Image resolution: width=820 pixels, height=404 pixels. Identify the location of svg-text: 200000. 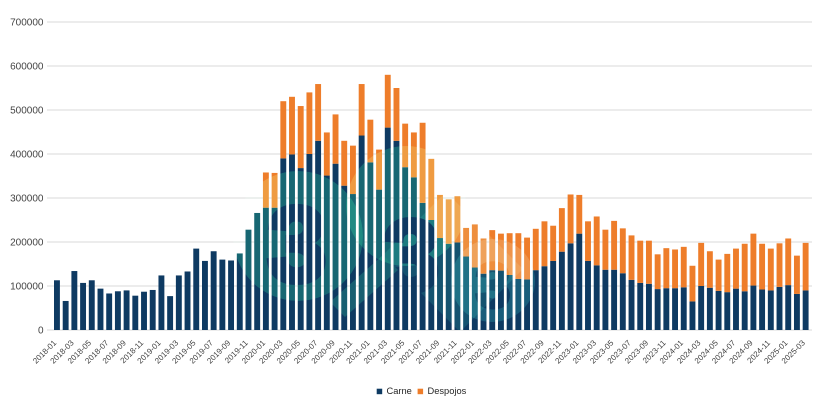
(27, 242).